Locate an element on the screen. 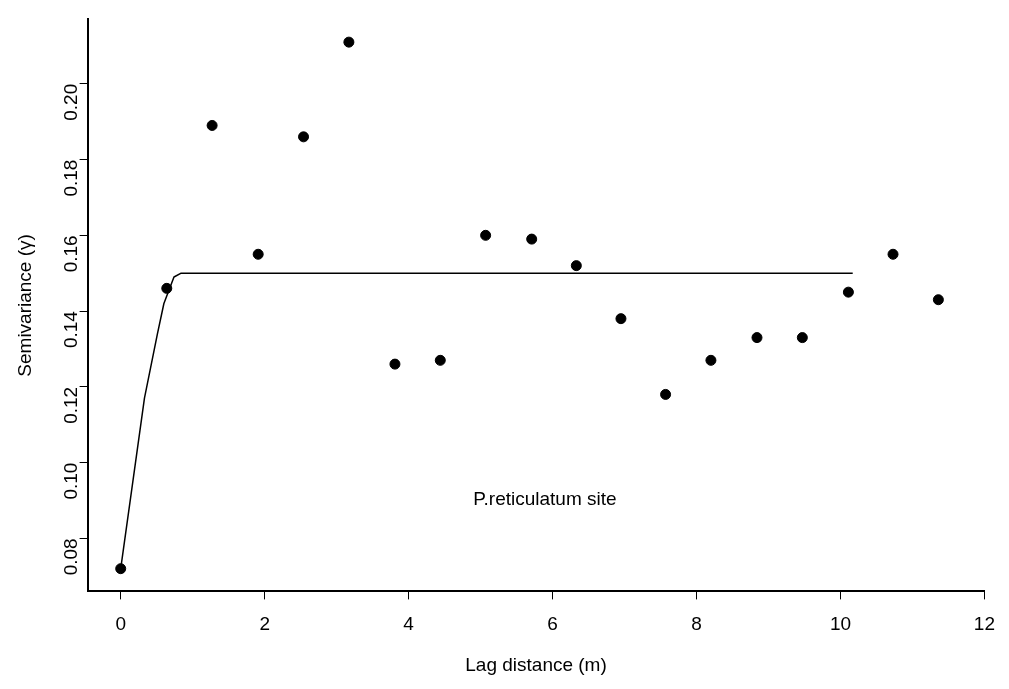  y-tick-label: 0.20 is located at coordinates (70, 102).